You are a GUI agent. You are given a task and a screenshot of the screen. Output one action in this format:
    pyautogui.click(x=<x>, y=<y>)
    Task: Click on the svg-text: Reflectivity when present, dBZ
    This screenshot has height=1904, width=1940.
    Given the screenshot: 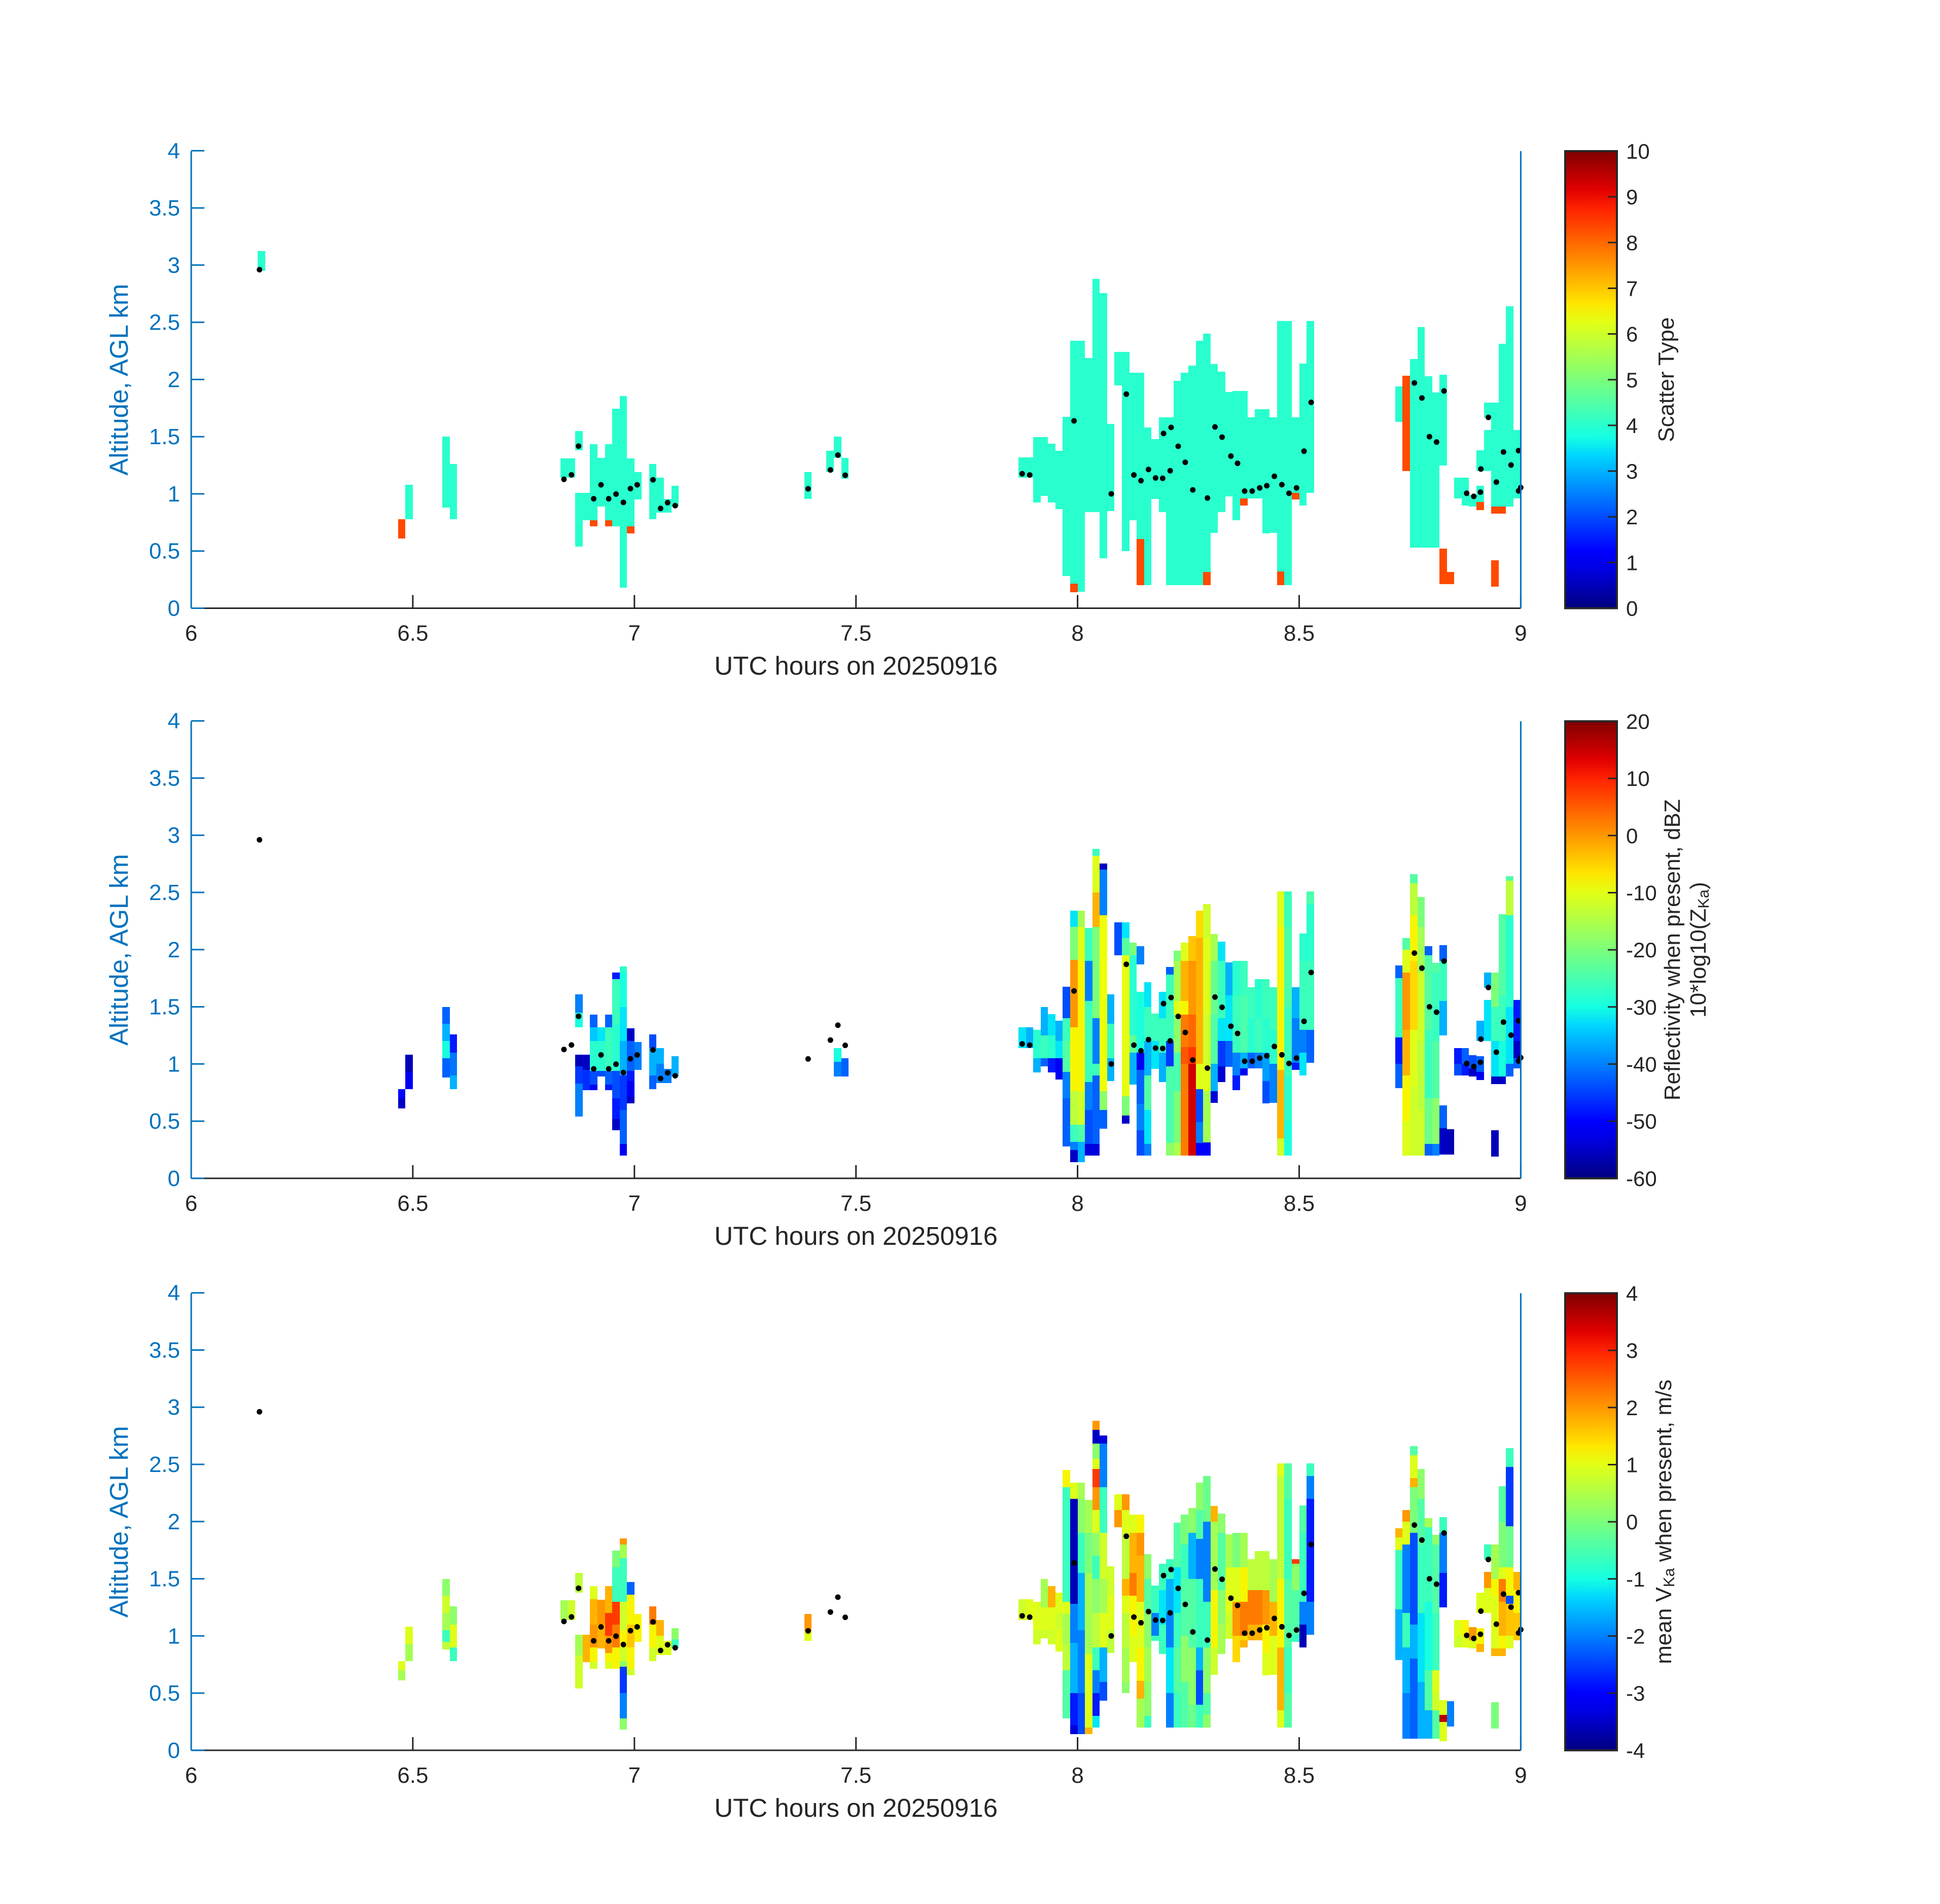 What is the action you would take?
    pyautogui.click(x=1672, y=949)
    